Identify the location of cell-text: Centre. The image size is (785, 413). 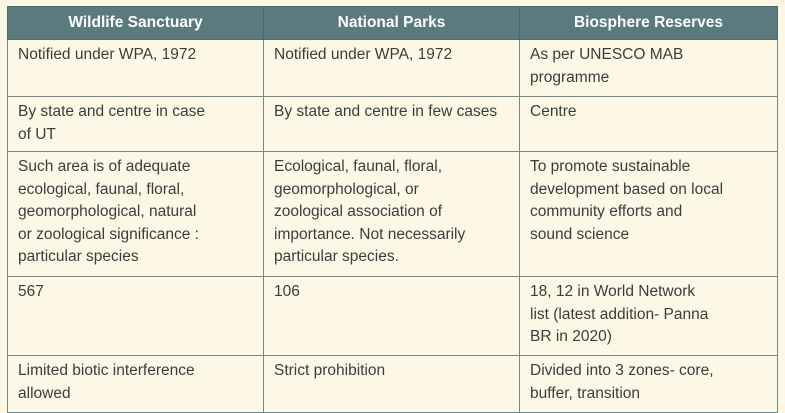
(553, 111).